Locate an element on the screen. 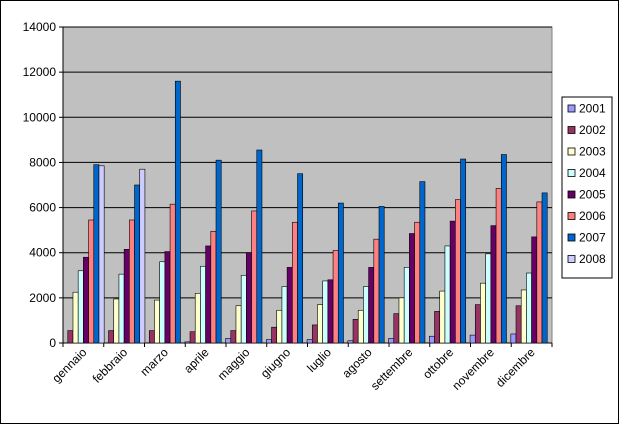 The height and width of the screenshot is (428, 619). bar-2002-settembre is located at coordinates (396, 328).